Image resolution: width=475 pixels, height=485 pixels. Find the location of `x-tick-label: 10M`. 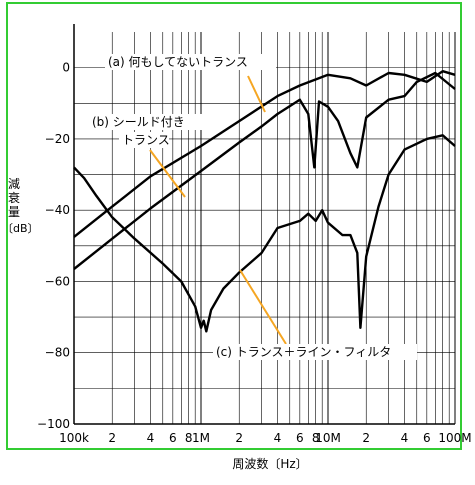

x-tick-label: 10M is located at coordinates (328, 438).